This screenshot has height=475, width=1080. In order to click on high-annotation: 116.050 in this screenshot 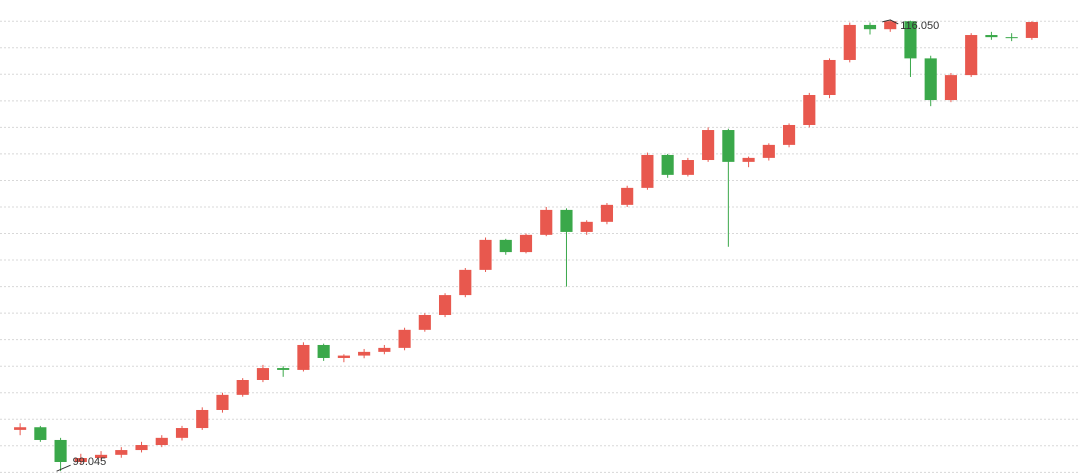, I will do `click(919, 26)`.